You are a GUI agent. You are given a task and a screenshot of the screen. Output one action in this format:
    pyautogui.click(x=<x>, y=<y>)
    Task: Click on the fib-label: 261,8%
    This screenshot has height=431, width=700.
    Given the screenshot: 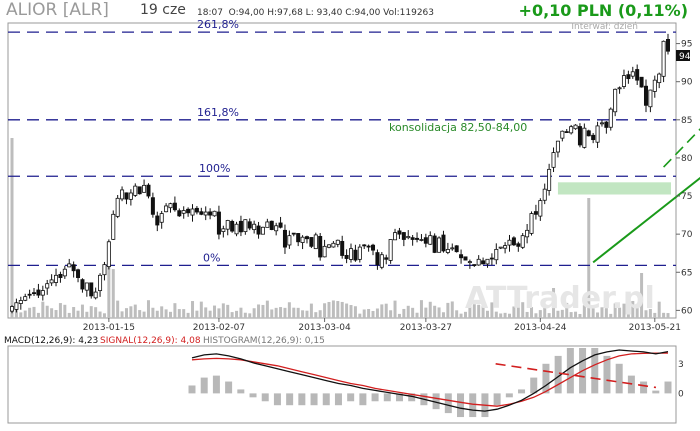 What is the action you would take?
    pyautogui.click(x=218, y=24)
    